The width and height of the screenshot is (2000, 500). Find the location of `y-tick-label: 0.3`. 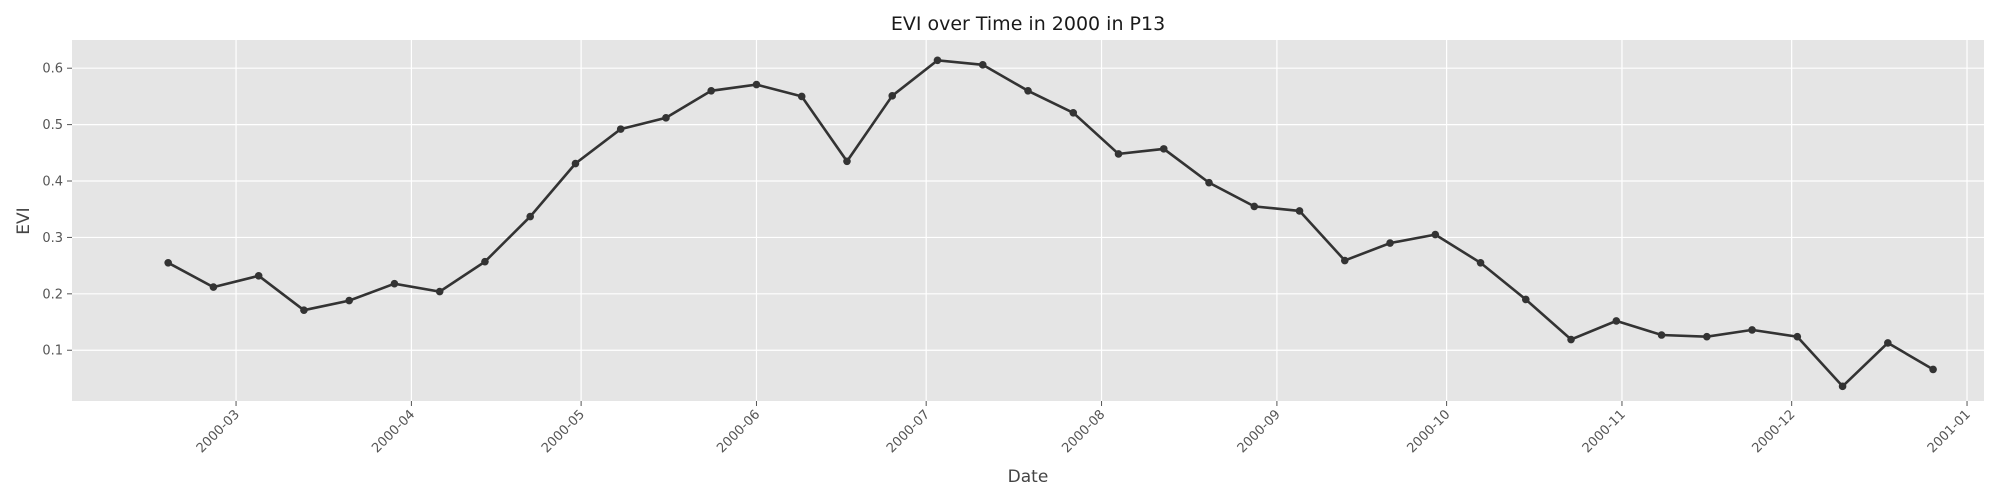

y-tick-label: 0.3 is located at coordinates (52, 238).